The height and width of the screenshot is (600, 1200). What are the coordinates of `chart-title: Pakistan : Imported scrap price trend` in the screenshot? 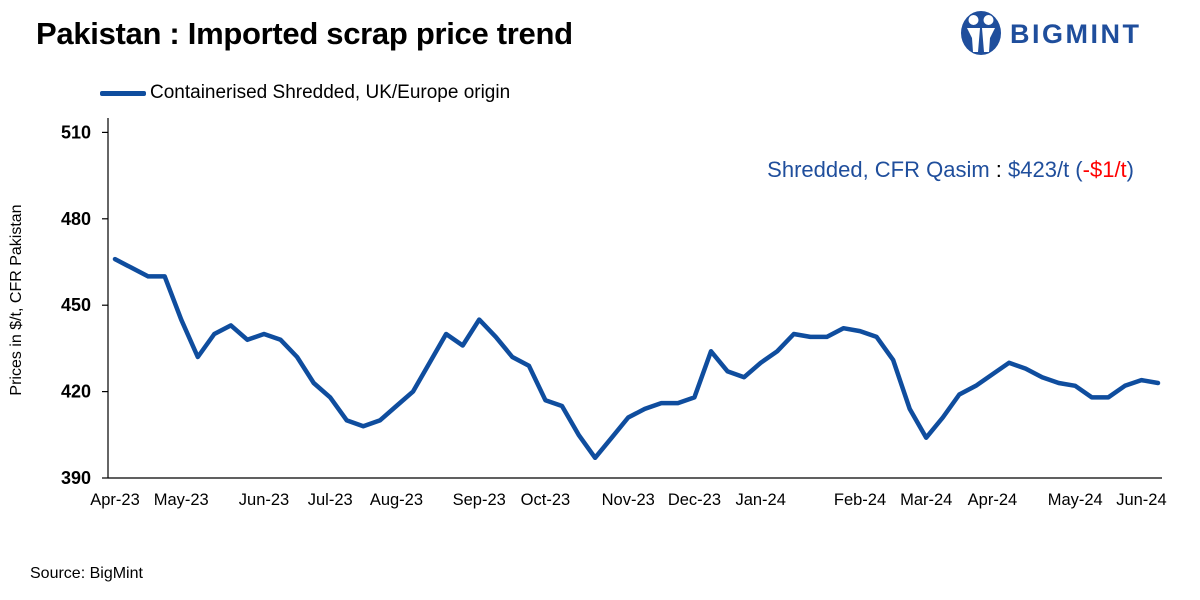 It's located at (304, 33).